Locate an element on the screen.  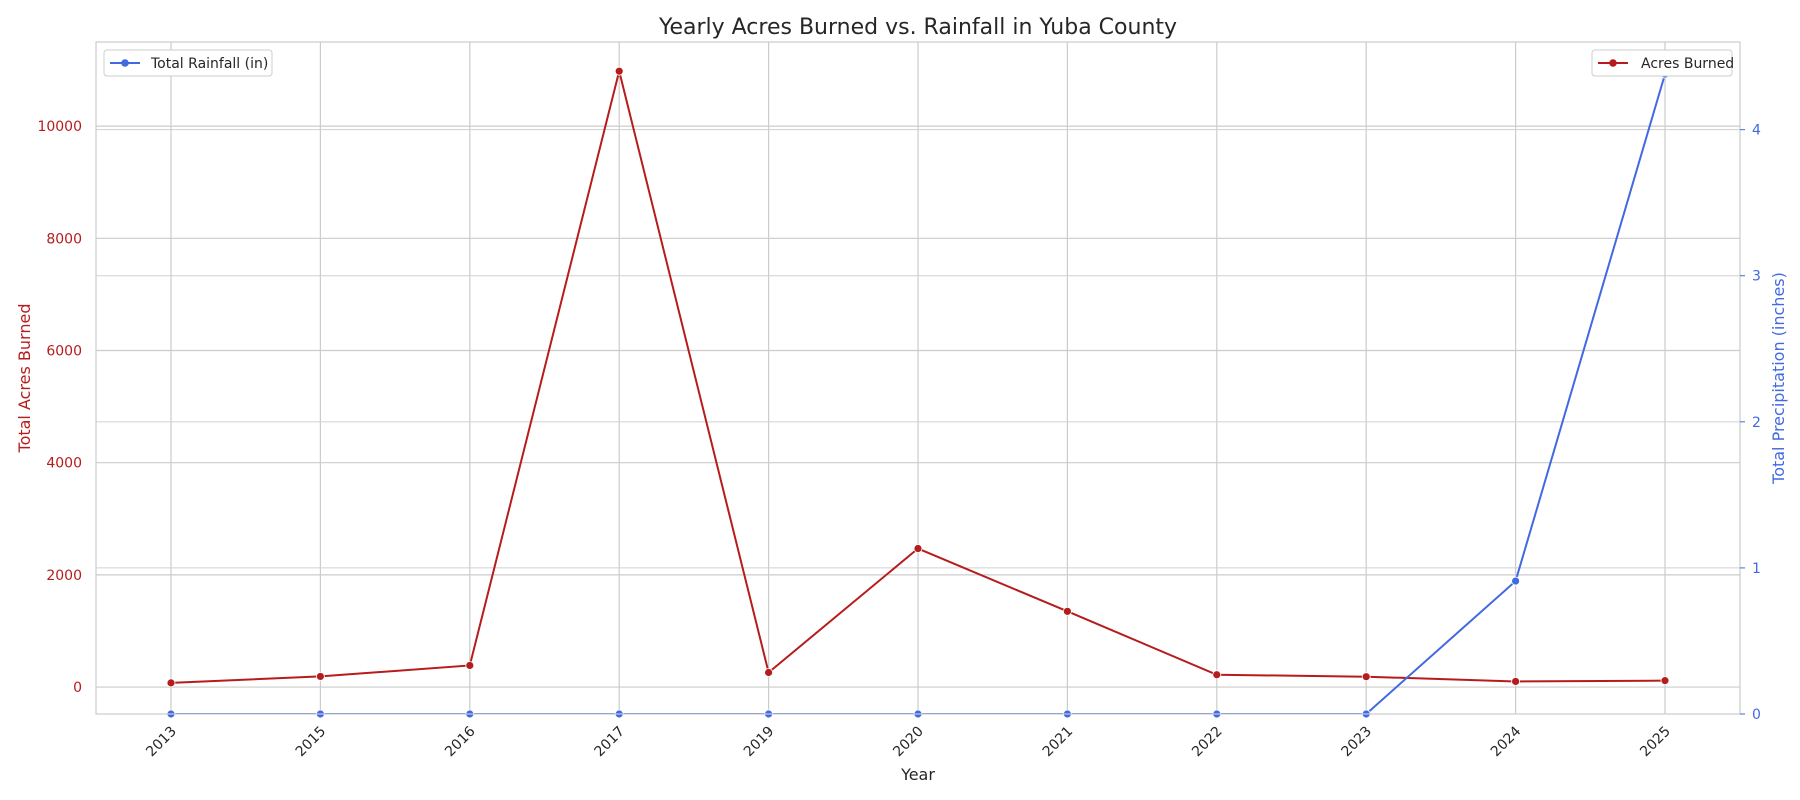
x-tick-label: 2019 is located at coordinates (759, 742).